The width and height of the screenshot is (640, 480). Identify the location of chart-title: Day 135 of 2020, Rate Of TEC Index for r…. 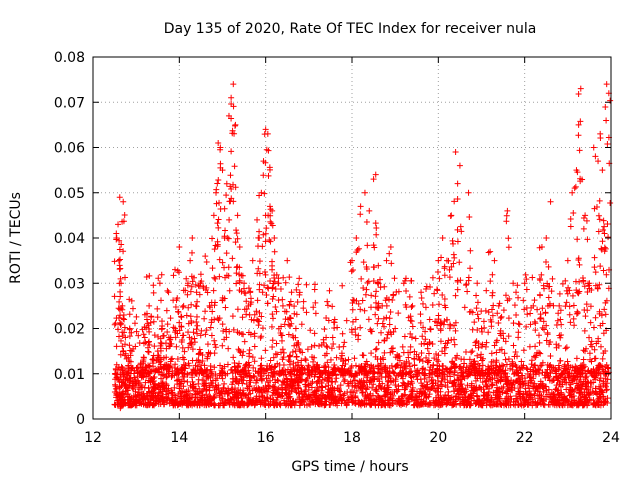
(350, 29).